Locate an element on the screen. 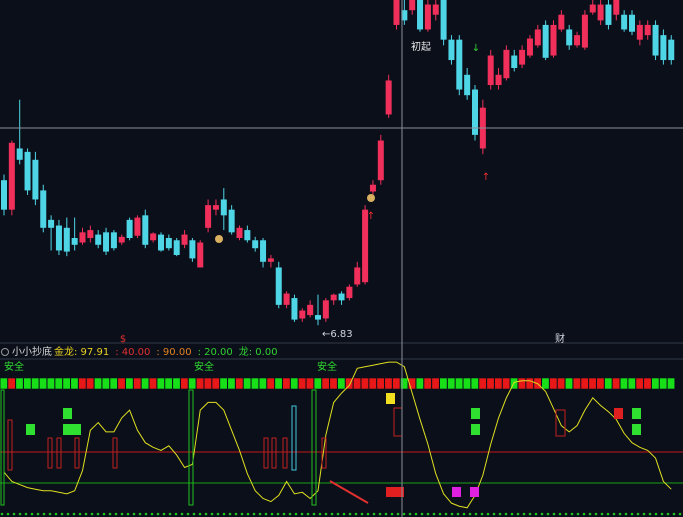 The image size is (683, 517). readout: : 20.00 is located at coordinates (215, 352).